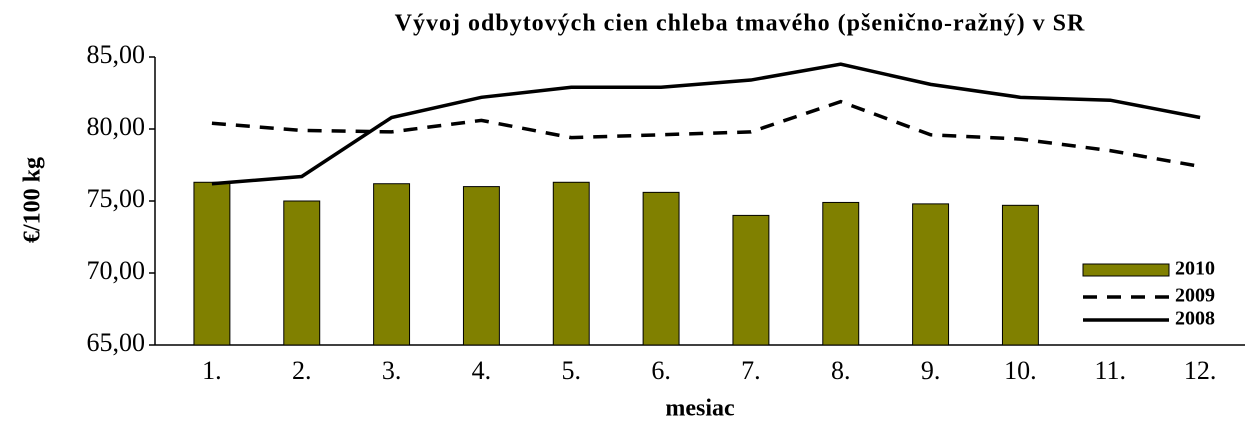  I want to click on legend-swatch, so click(1126, 270).